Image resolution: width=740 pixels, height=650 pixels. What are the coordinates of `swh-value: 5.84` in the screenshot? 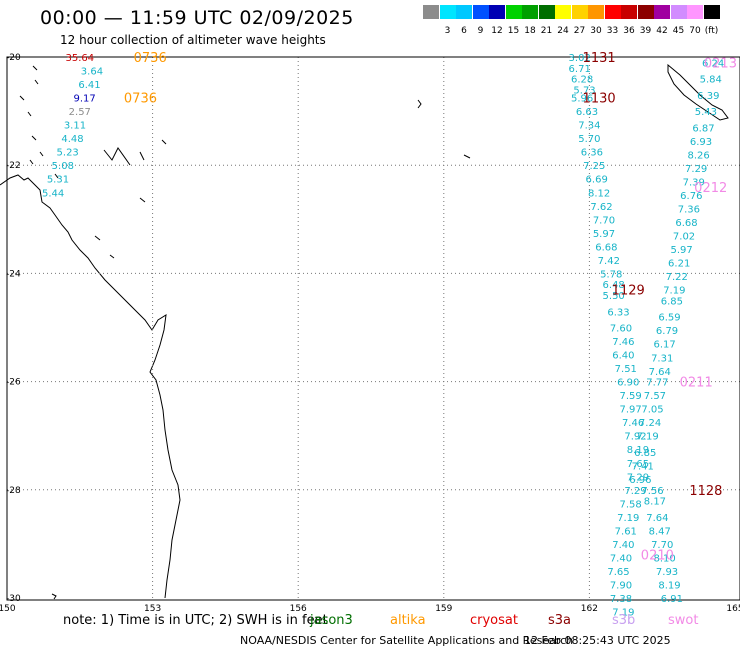 It's located at (711, 80).